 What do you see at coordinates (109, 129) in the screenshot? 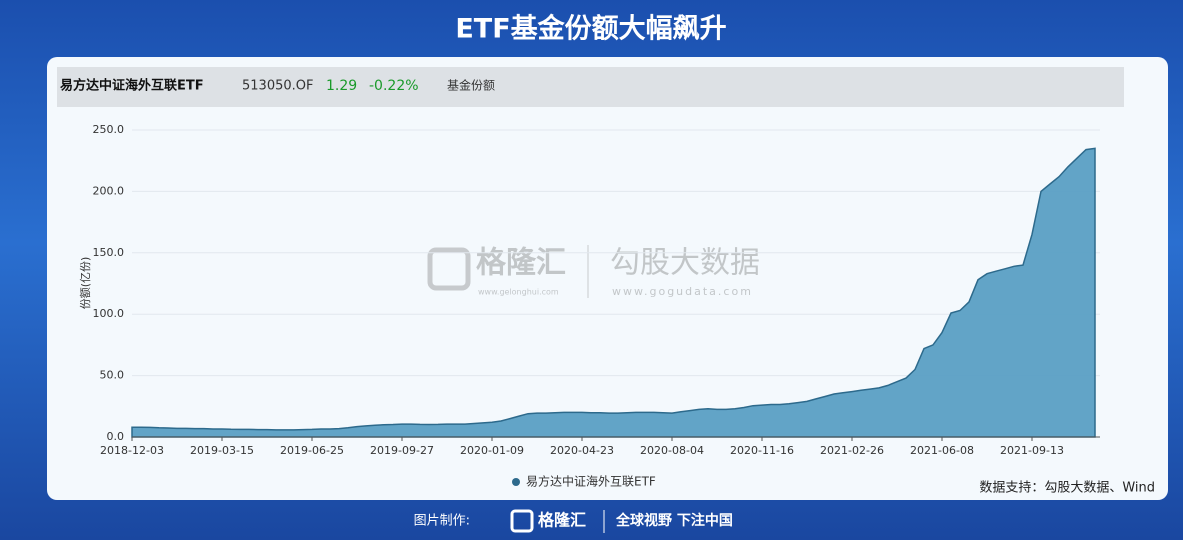
I see `y-tick-label: 250.0` at bounding box center [109, 129].